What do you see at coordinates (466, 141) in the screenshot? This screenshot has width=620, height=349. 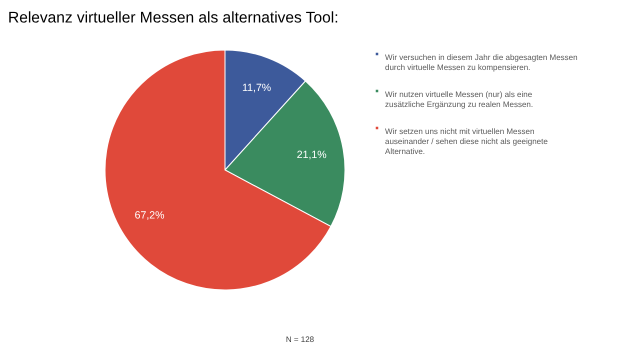 I see `legend-label: Wir setzen uns nicht mit virtuellen Messen auseinander / sehen diese nicht als geeignete Alternative.` at bounding box center [466, 141].